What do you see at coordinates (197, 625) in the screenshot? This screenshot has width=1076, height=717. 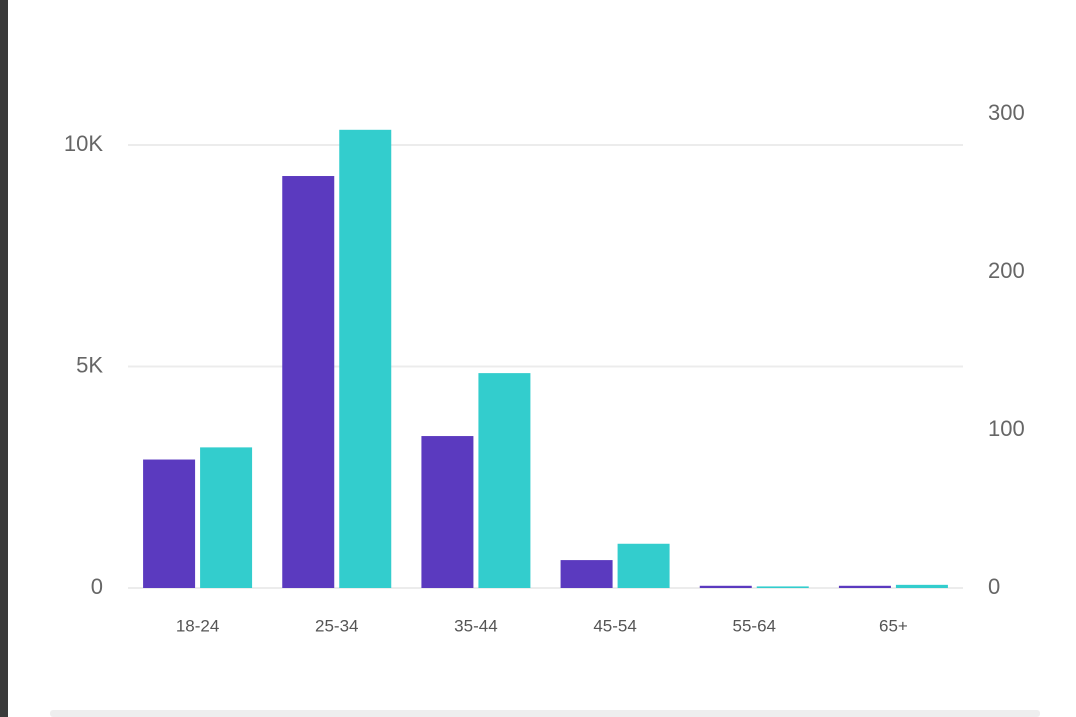 I see `x-tick-label: 18-24` at bounding box center [197, 625].